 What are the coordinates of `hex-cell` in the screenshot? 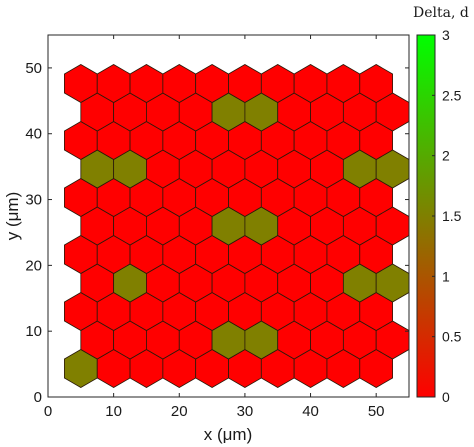 It's located at (376, 83).